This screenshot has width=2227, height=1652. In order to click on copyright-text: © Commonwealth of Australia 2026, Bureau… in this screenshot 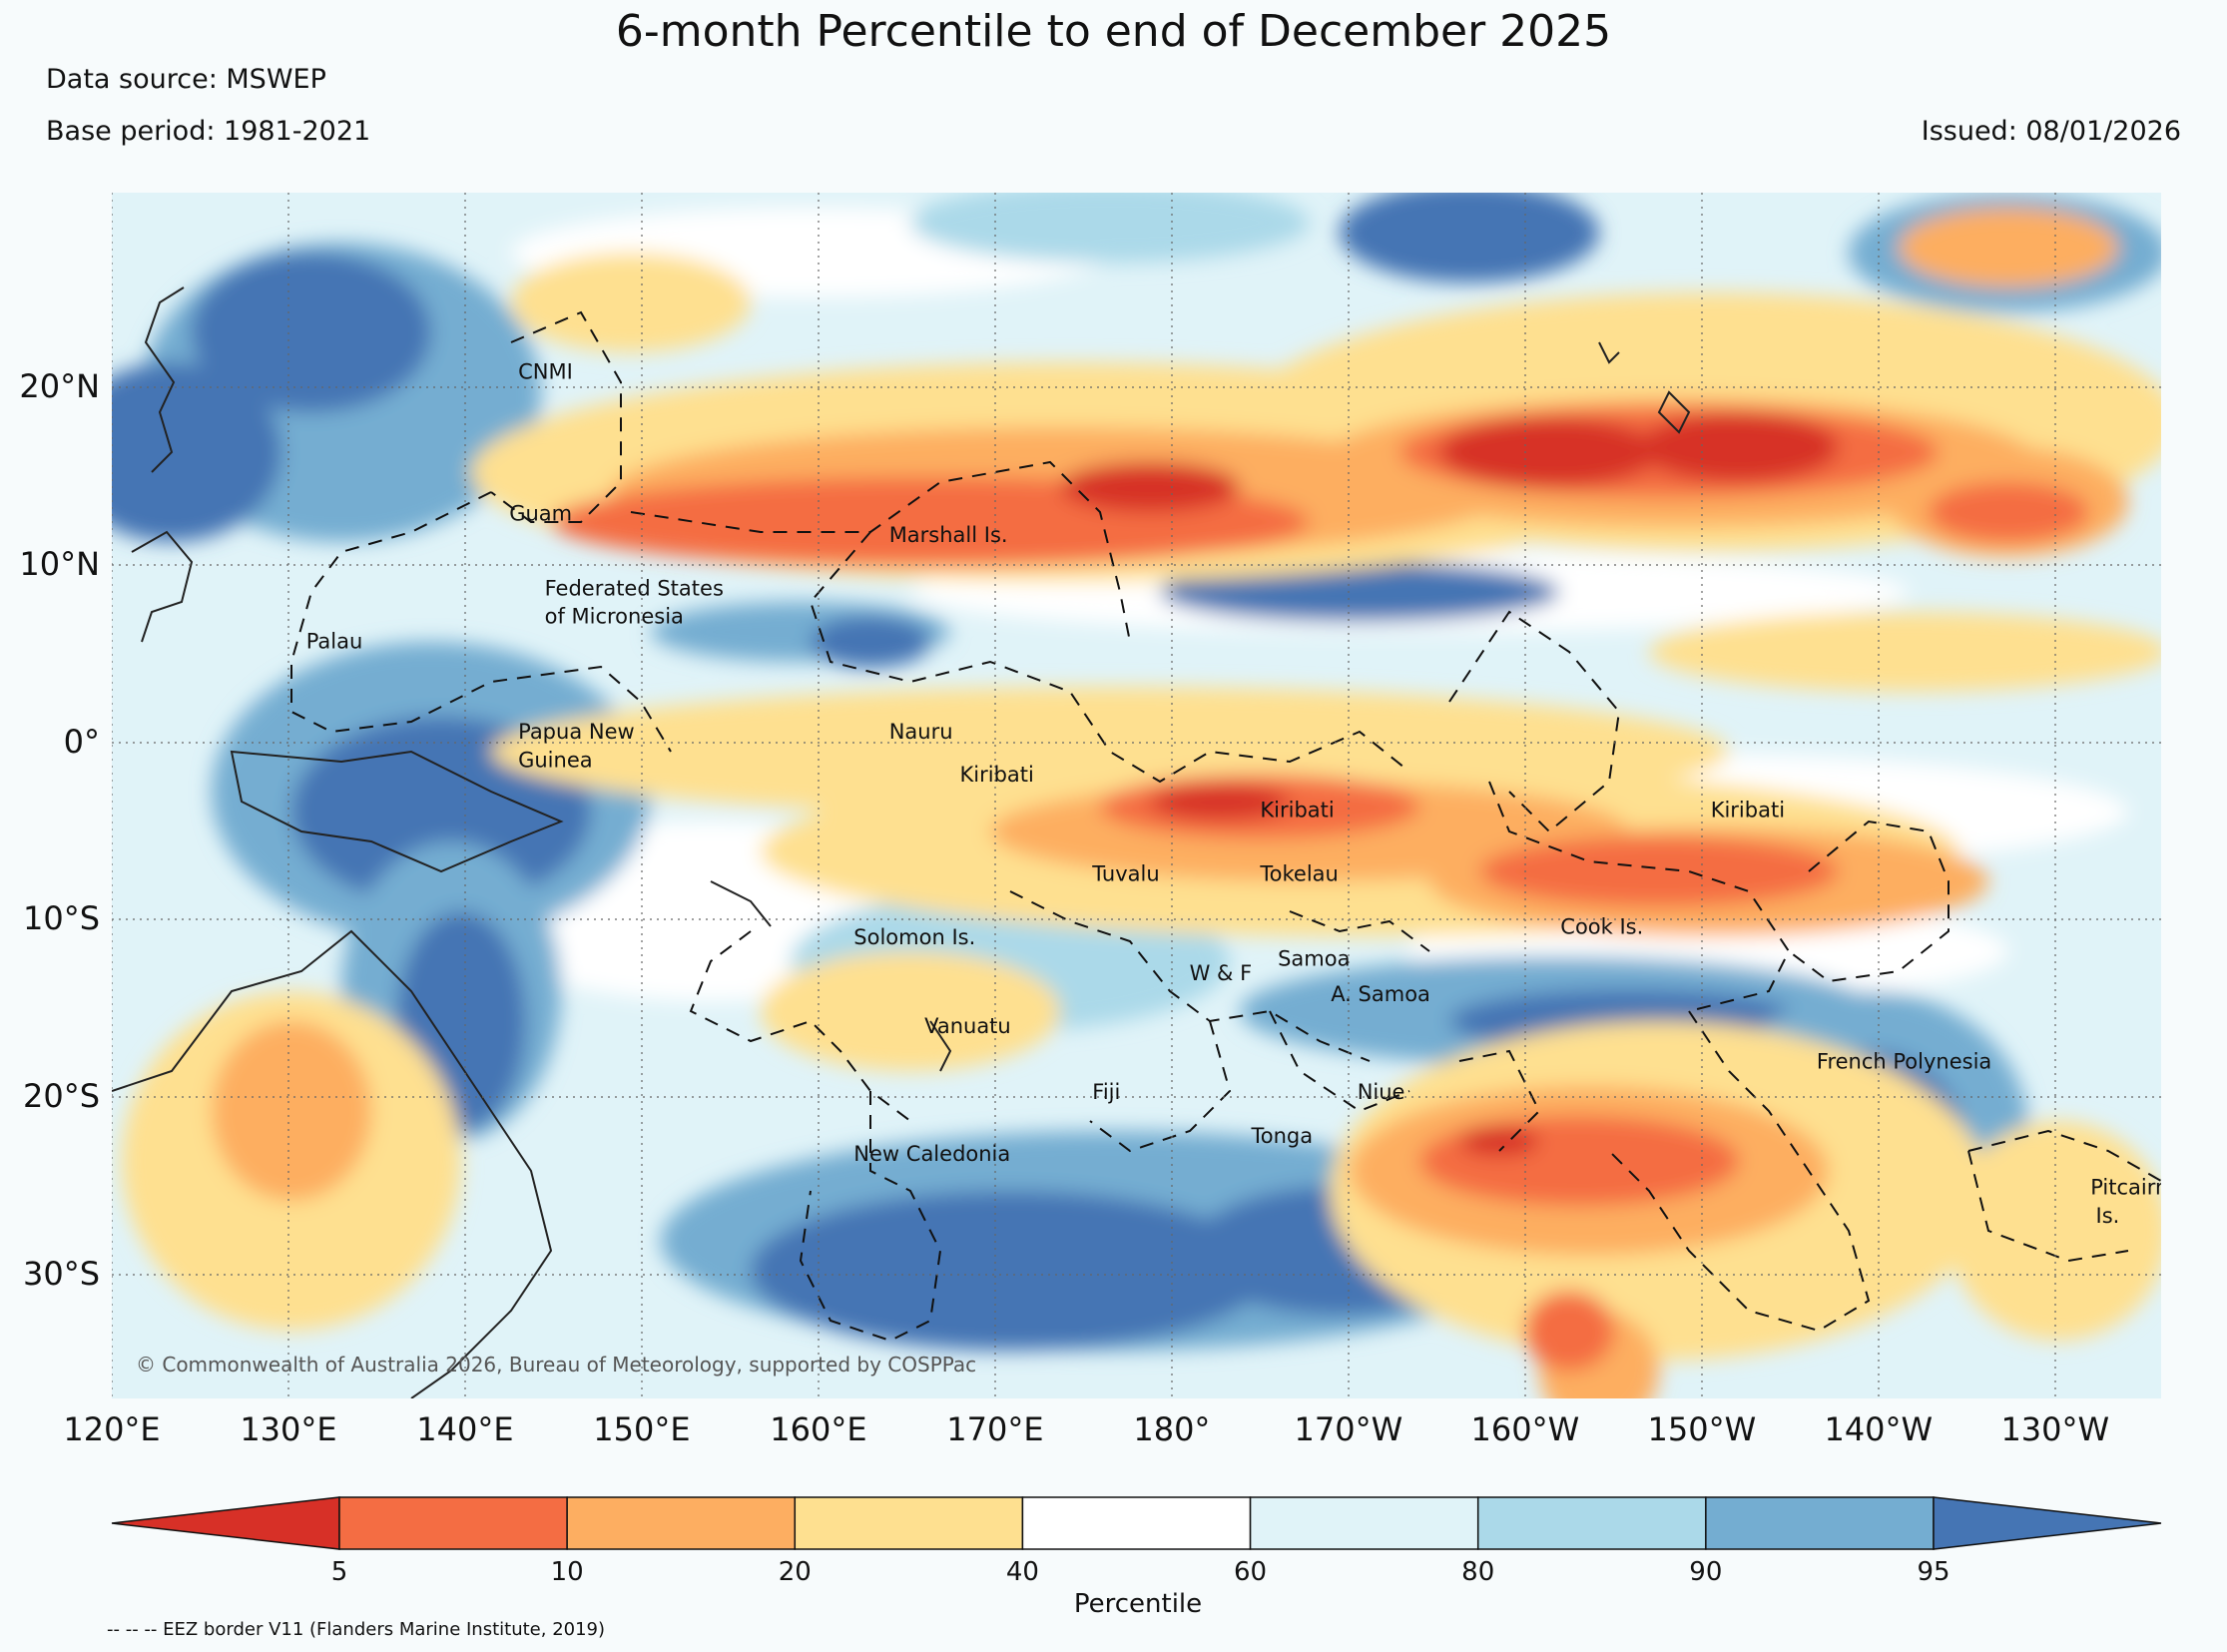, I will do `click(556, 1365)`.